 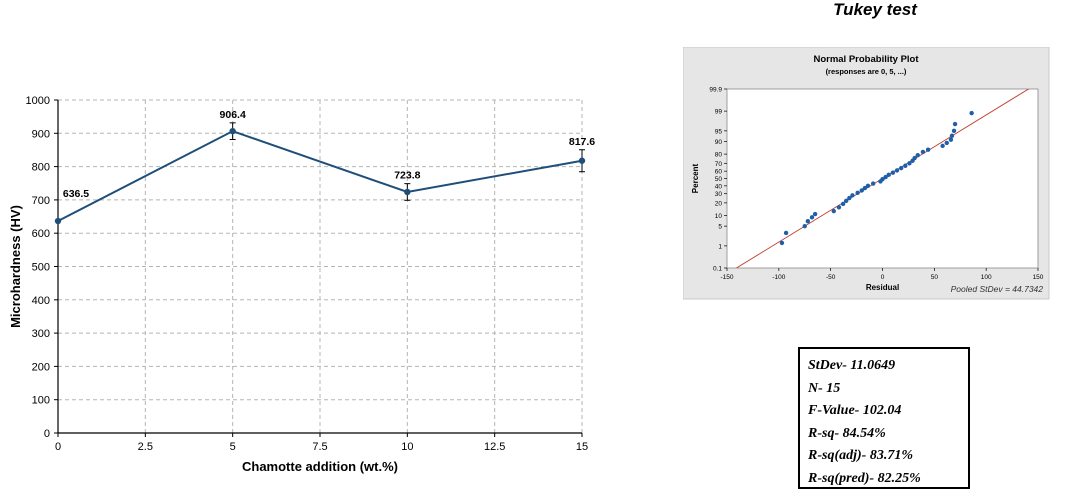 What do you see at coordinates (852, 365) in the screenshot?
I see `stat-stdev: StDev- 11.0649` at bounding box center [852, 365].